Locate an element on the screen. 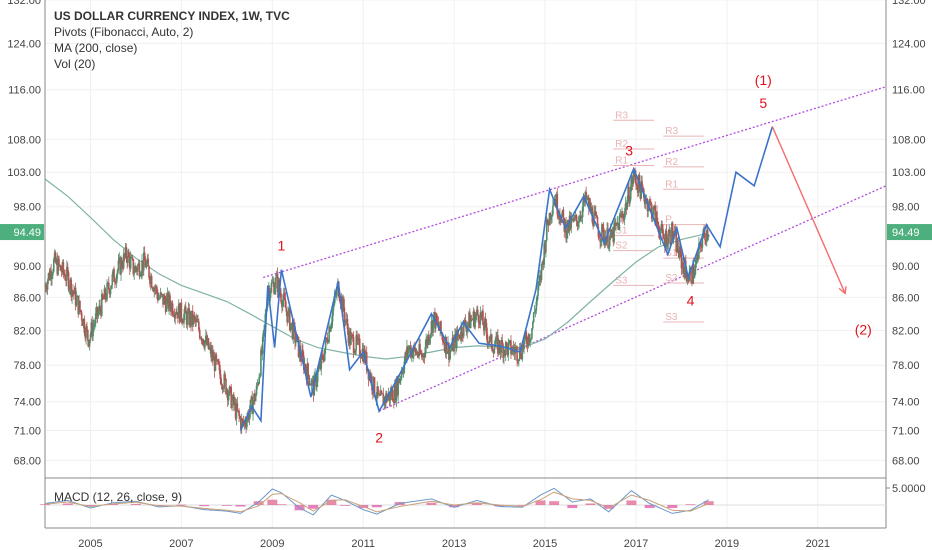 This screenshot has width=932, height=550. pivot-label: R3 is located at coordinates (671, 131).